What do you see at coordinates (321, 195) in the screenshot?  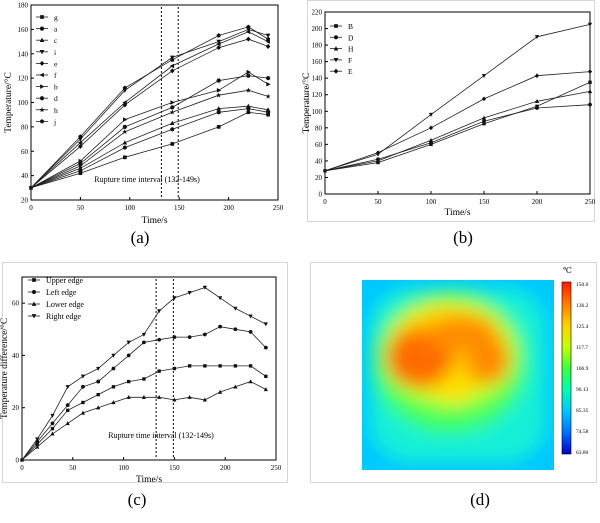 I see `y-tick-label-b-0: 0` at bounding box center [321, 195].